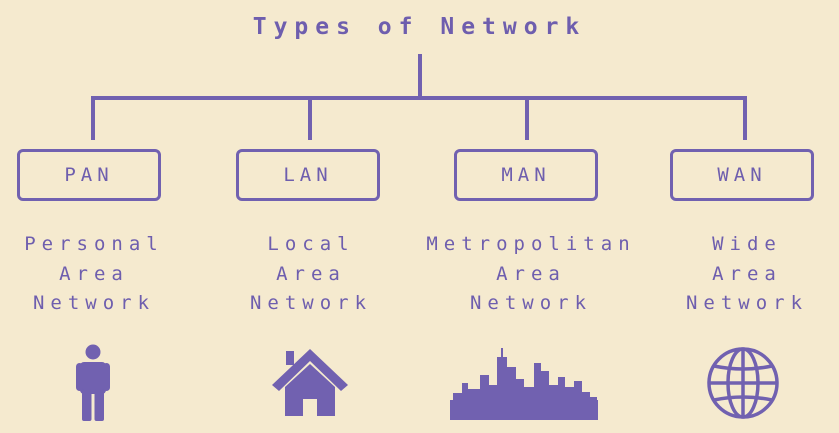 The width and height of the screenshot is (839, 433). Describe the element at coordinates (94, 273) in the screenshot. I see `pan-description-line: Area` at that location.